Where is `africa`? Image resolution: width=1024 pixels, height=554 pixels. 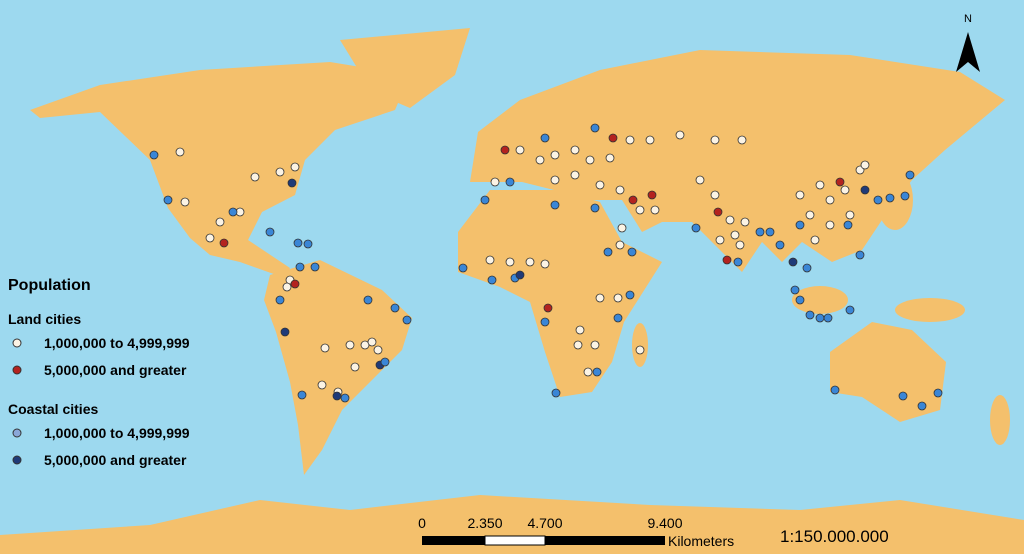
africa is located at coordinates (560, 293).